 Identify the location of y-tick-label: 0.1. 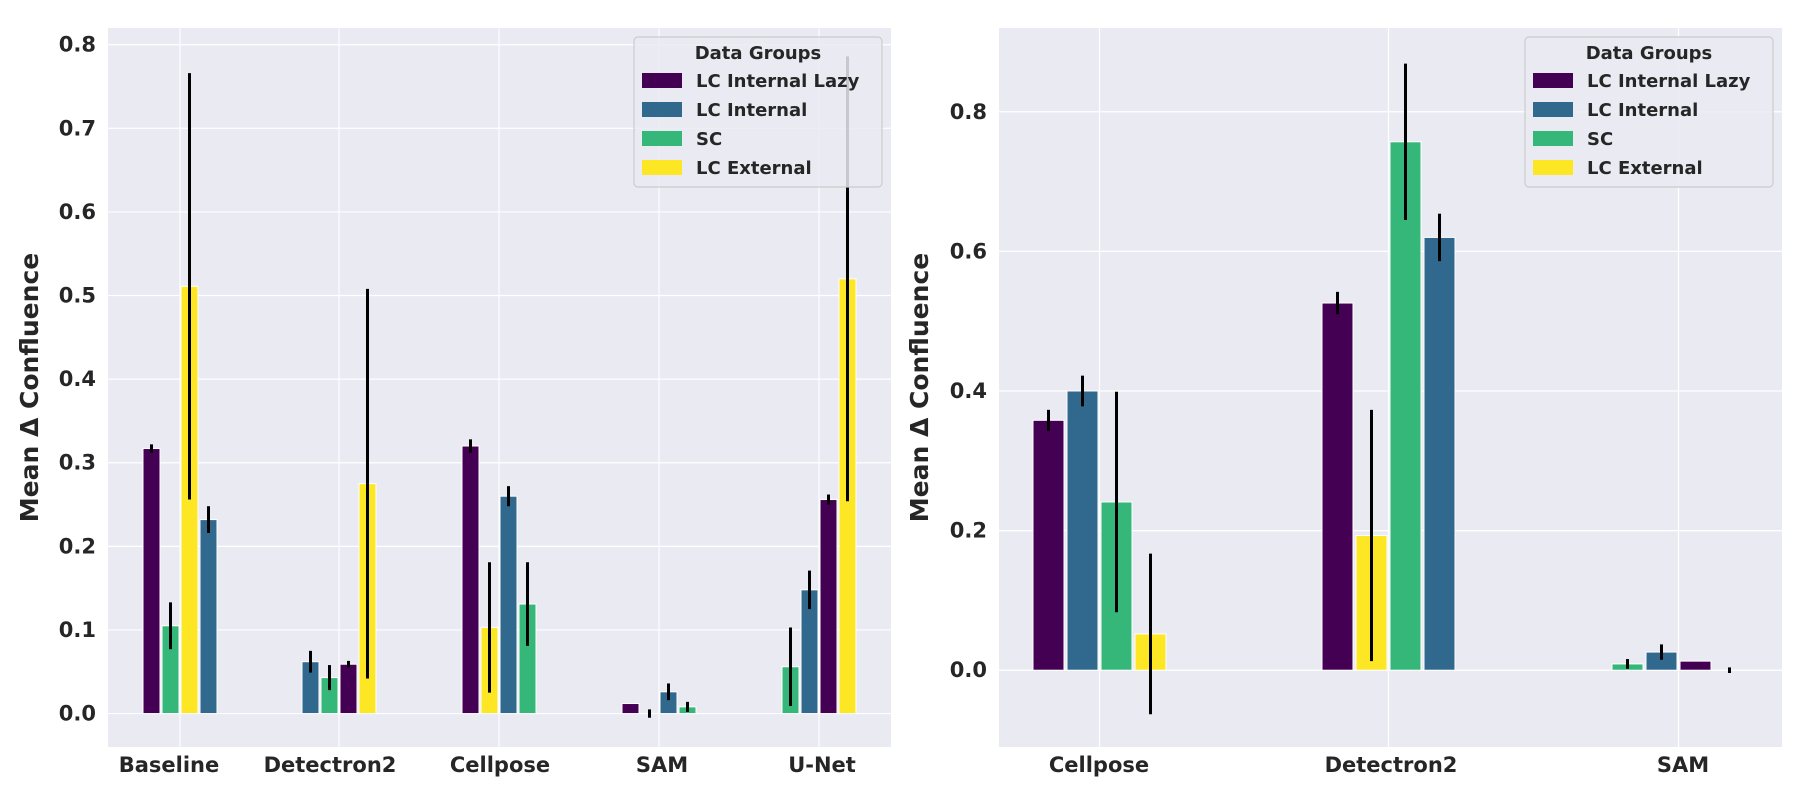
(77, 630).